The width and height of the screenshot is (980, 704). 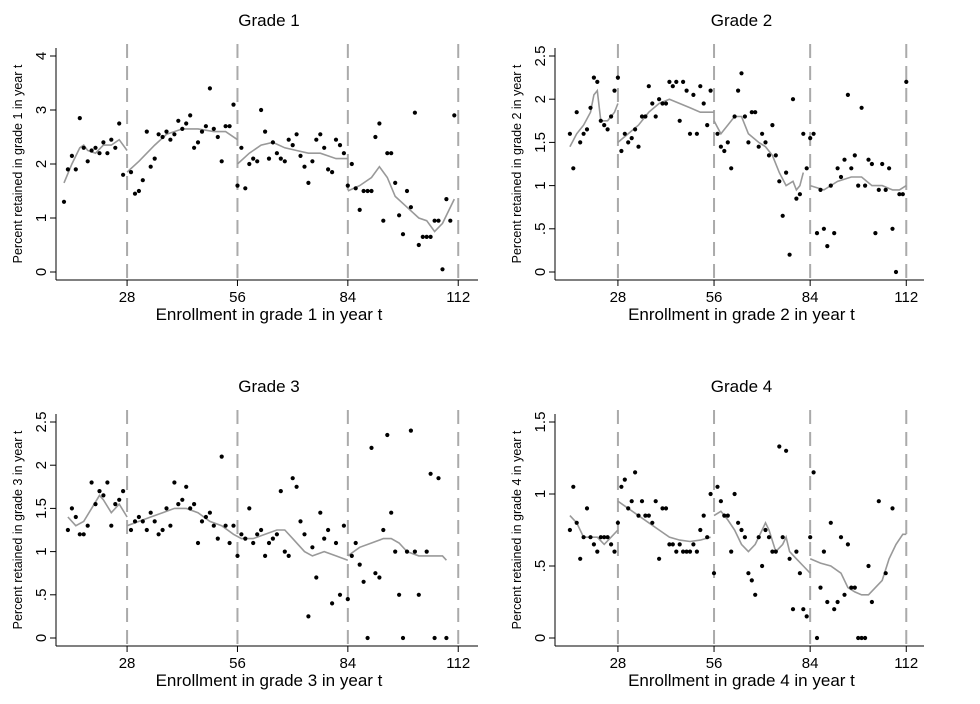 What do you see at coordinates (18, 529) in the screenshot?
I see `y-axis-label: Percent retained in grade 3 in year t` at bounding box center [18, 529].